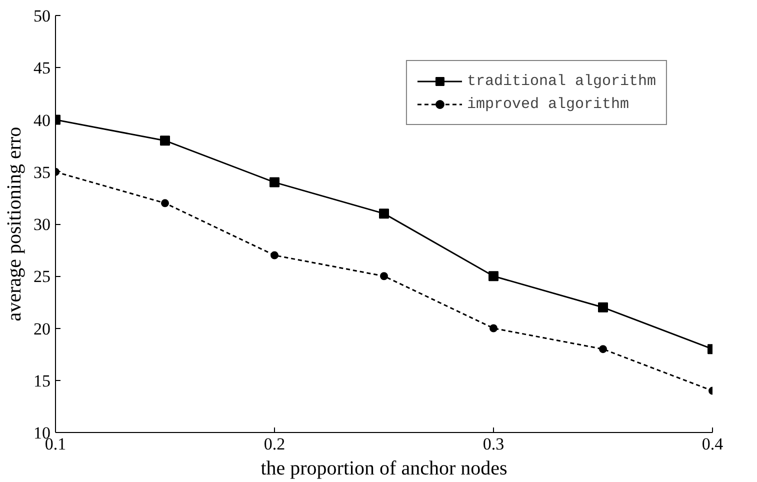  Describe the element at coordinates (42, 276) in the screenshot. I see `y-tick-label: 25` at that location.